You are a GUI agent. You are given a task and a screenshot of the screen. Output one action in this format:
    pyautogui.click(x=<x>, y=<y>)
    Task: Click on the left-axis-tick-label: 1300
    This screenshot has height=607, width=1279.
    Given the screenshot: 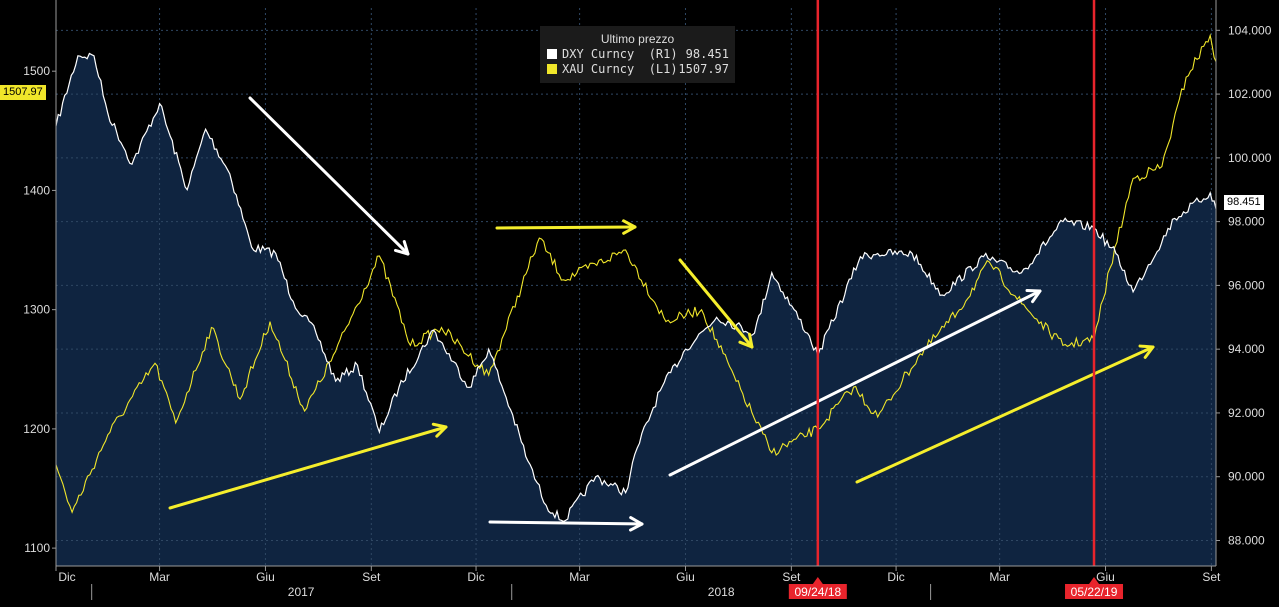 What is the action you would take?
    pyautogui.click(x=36, y=310)
    